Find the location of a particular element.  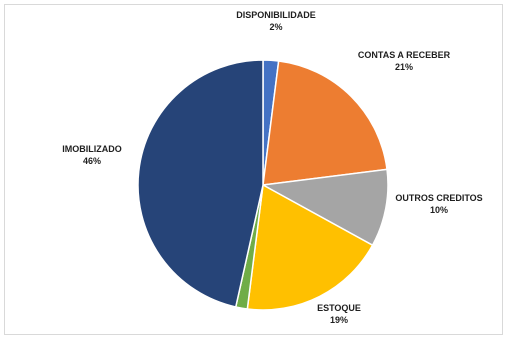

slice-label-estoque: ESTOQUE is located at coordinates (339, 308).